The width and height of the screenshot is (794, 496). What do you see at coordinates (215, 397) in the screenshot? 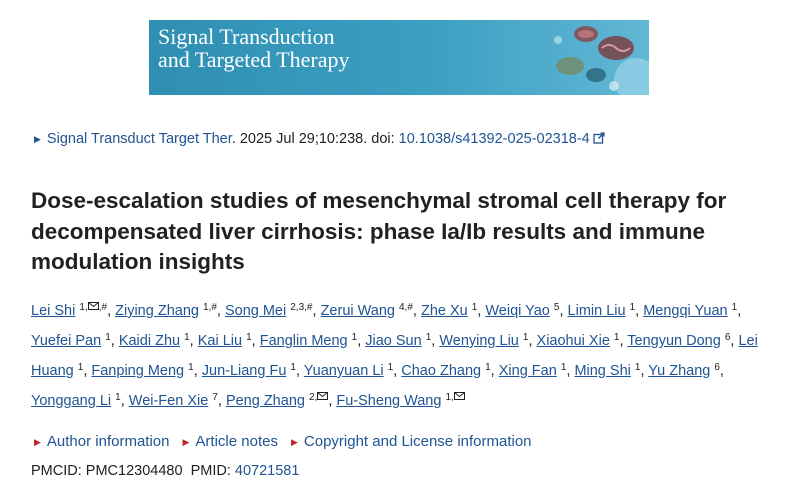
I see `affiliation-numbers: 7` at bounding box center [215, 397].